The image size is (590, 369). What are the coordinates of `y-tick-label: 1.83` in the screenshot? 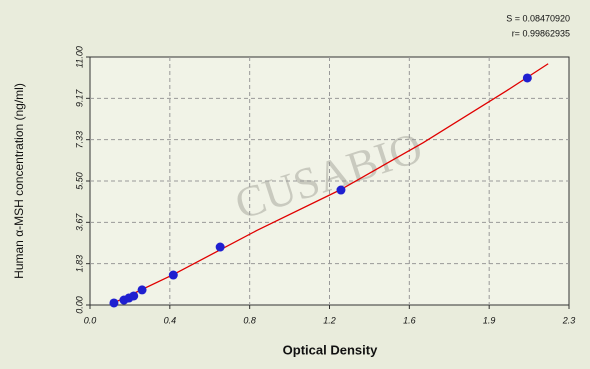 It's located at (79, 264).